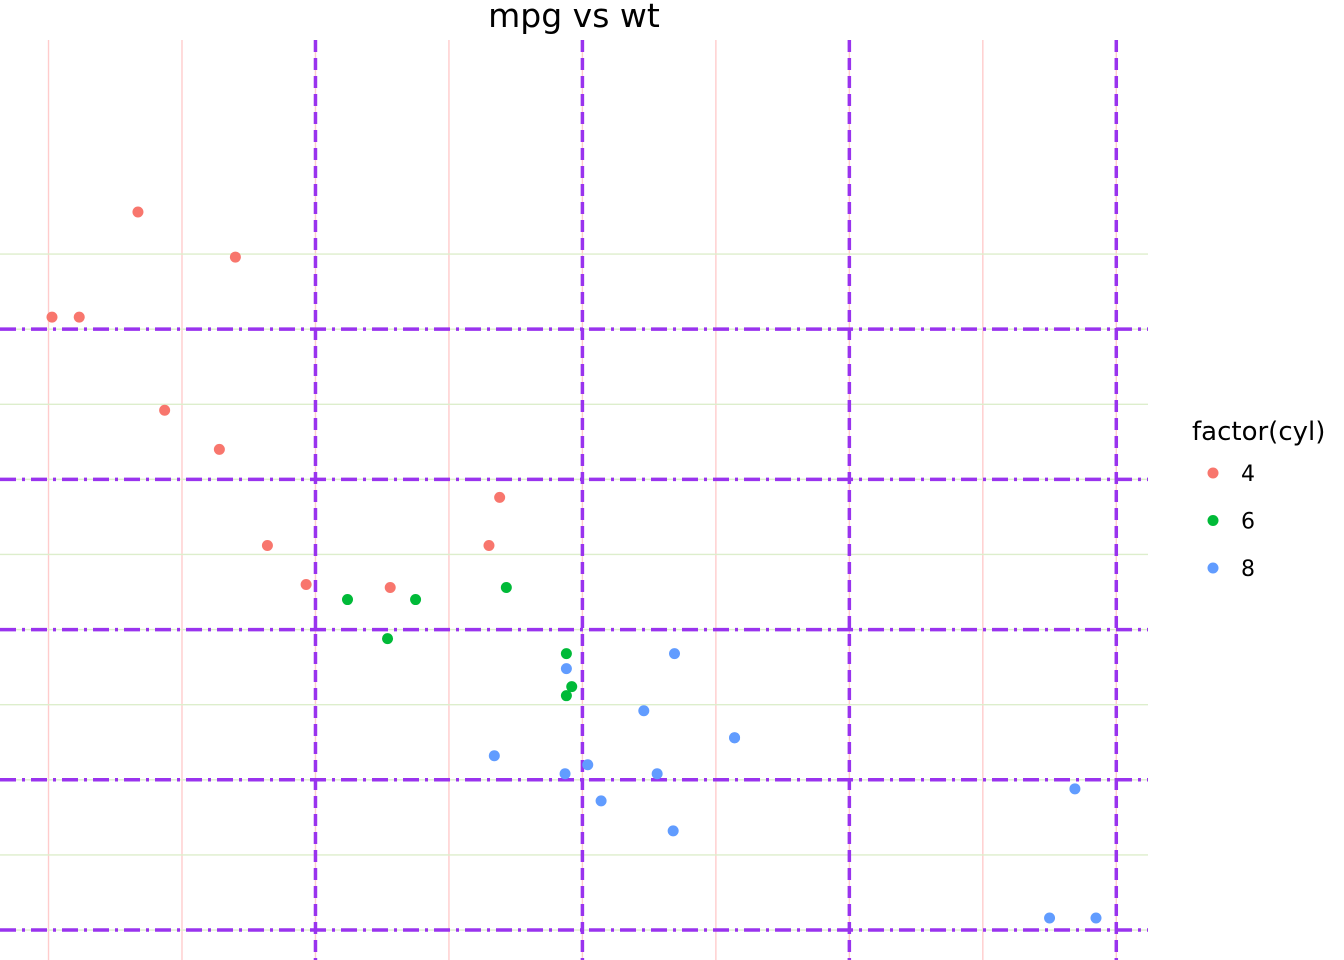 This screenshot has height=960, width=1344. What do you see at coordinates (1248, 522) in the screenshot?
I see `legend-label-6: 6` at bounding box center [1248, 522].